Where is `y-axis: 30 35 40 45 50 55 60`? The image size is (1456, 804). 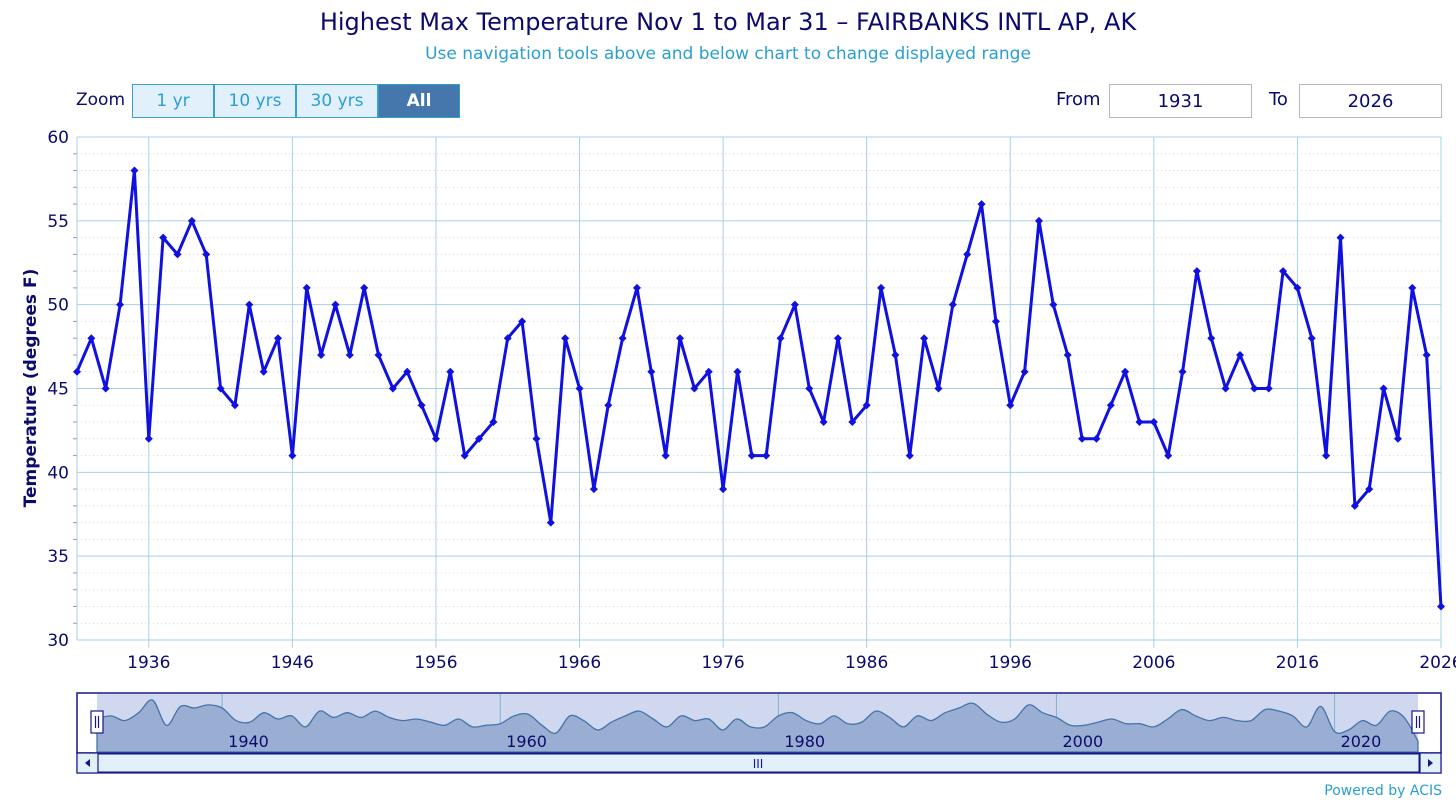 y-axis: 30 35 40 45 50 55 60 is located at coordinates (58, 389).